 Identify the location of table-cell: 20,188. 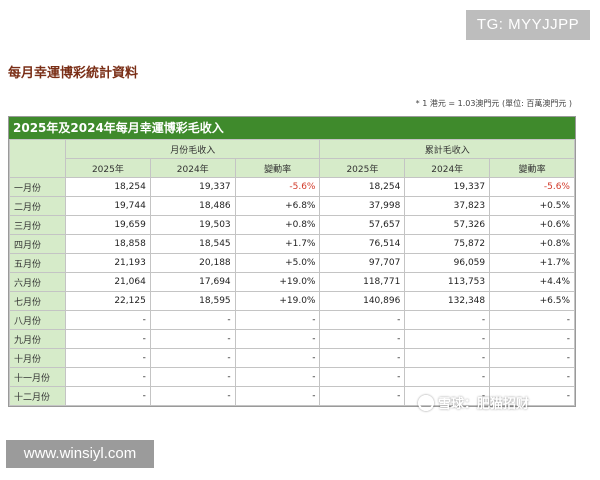
(192, 263).